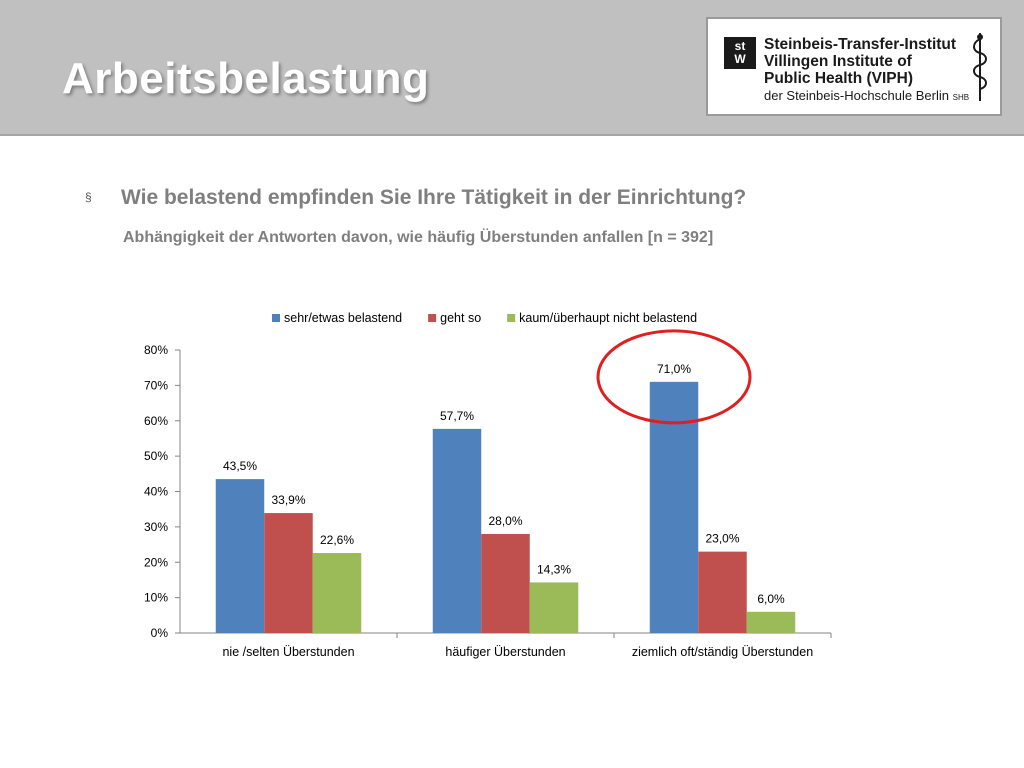 The image size is (1024, 768). Describe the element at coordinates (156, 421) in the screenshot. I see `y-tick-label: 60%` at that location.